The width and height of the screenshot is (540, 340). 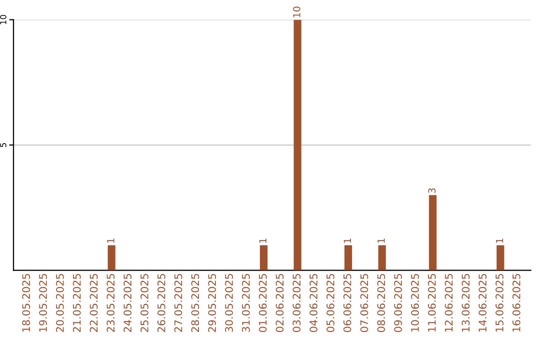 I want to click on data-label: 10, so click(x=296, y=12).